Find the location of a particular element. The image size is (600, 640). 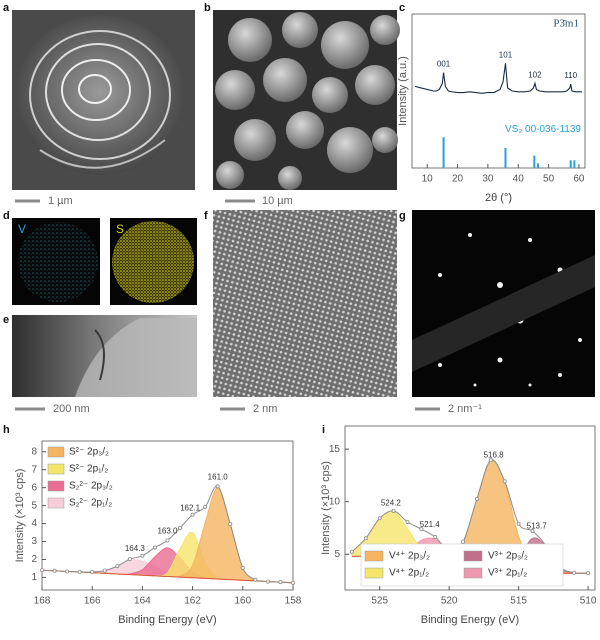

scale-bar-label: 10 µm is located at coordinates (277, 201).